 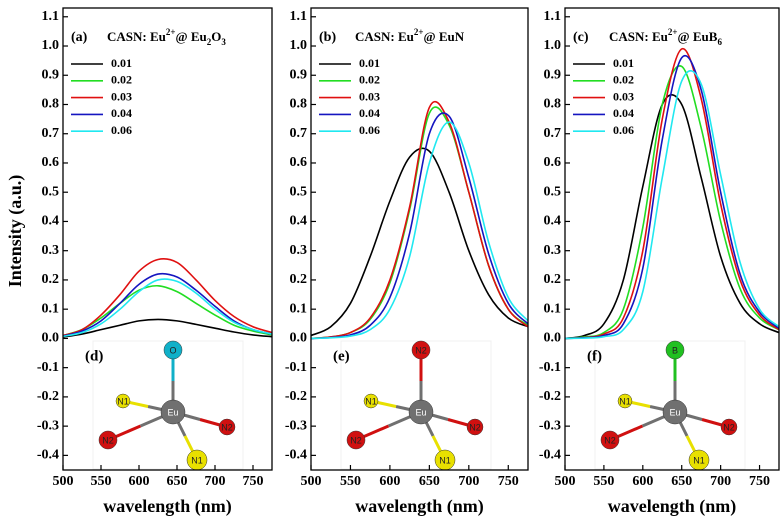 What do you see at coordinates (177, 481) in the screenshot?
I see `x-tick-label: 650` at bounding box center [177, 481].